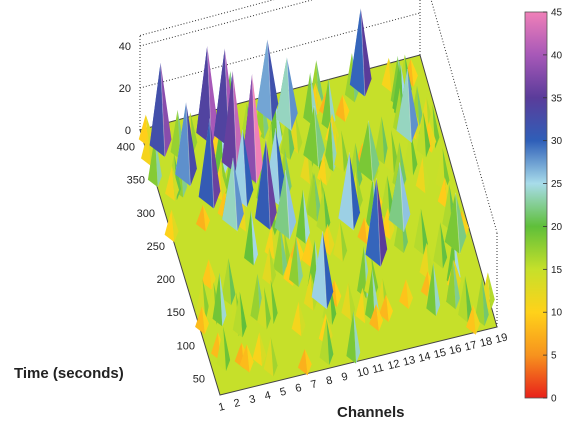 This screenshot has height=425, width=572. I want to click on z-tick-label: 20, so click(125, 89).